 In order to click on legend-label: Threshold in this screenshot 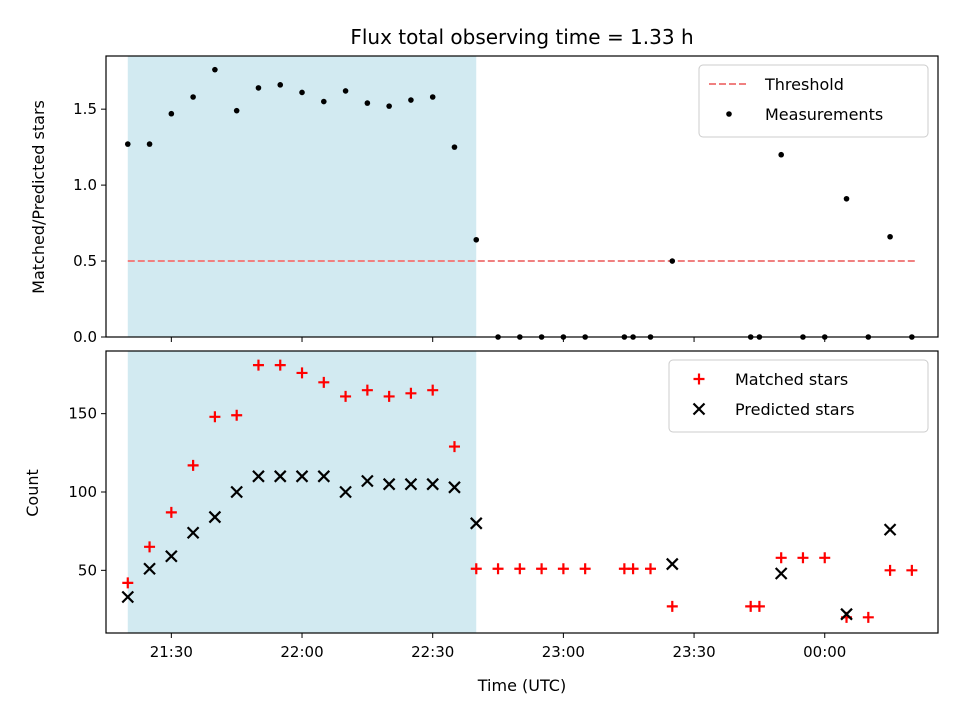, I will do `click(804, 84)`.